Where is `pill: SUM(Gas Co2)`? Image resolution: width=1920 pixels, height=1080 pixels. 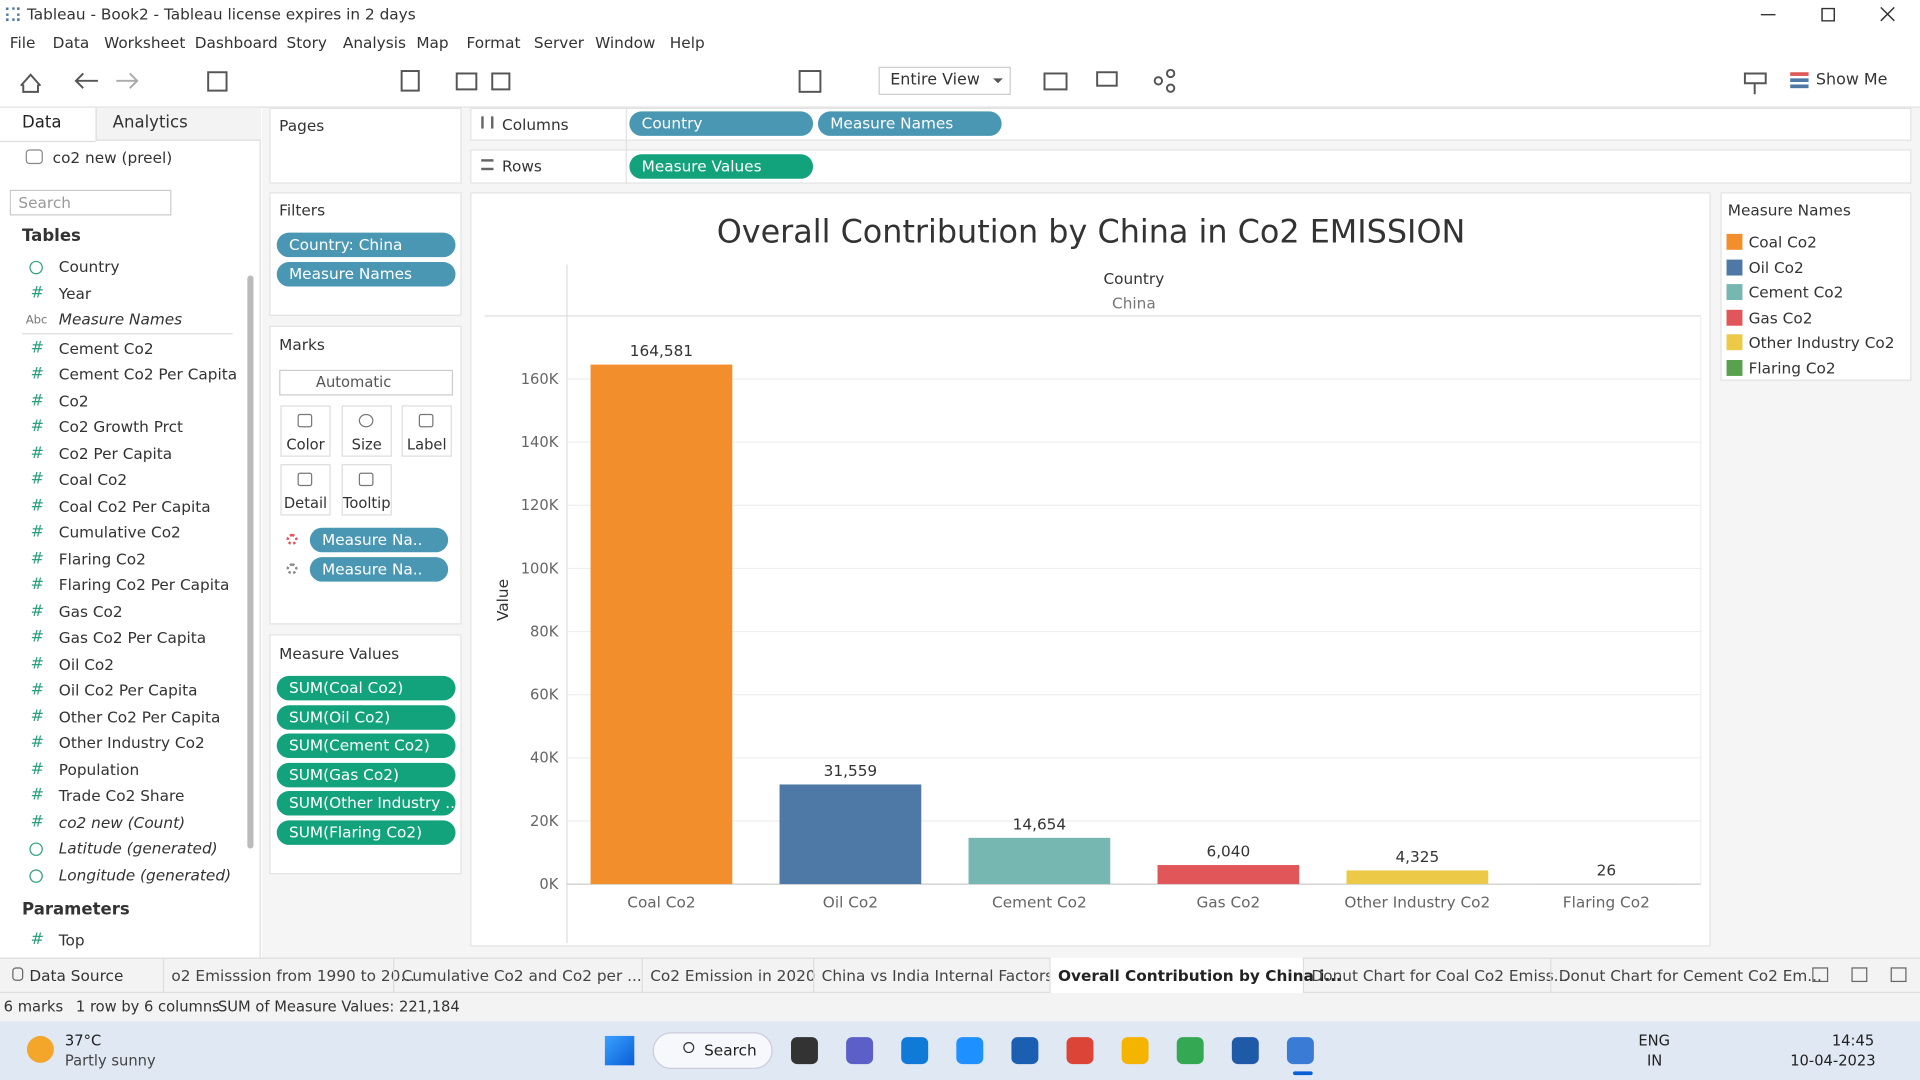 pill: SUM(Gas Co2) is located at coordinates (366, 775).